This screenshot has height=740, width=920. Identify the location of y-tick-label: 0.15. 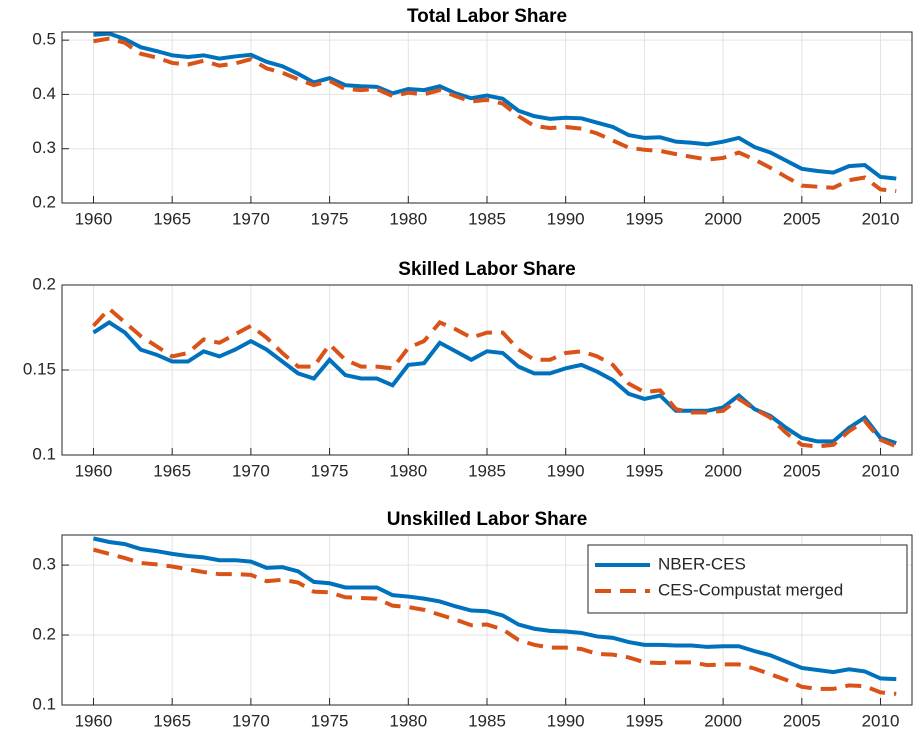
(39, 368).